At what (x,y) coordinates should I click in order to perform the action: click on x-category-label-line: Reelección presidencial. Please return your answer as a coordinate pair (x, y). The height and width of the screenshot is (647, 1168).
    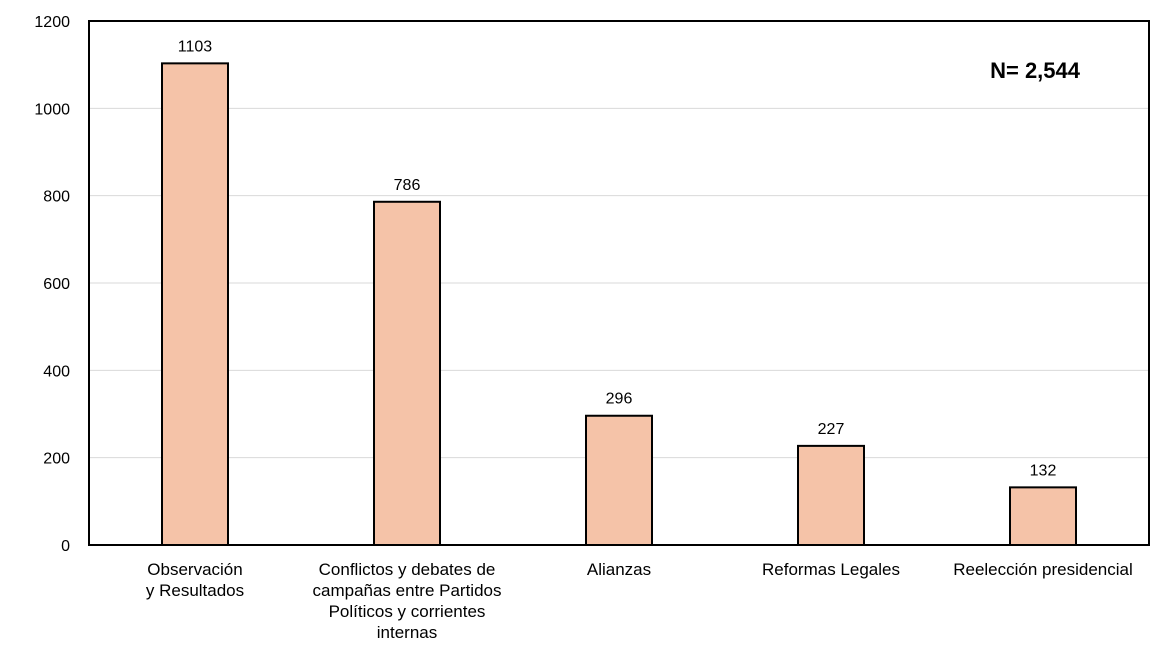
    Looking at the image, I should click on (1043, 569).